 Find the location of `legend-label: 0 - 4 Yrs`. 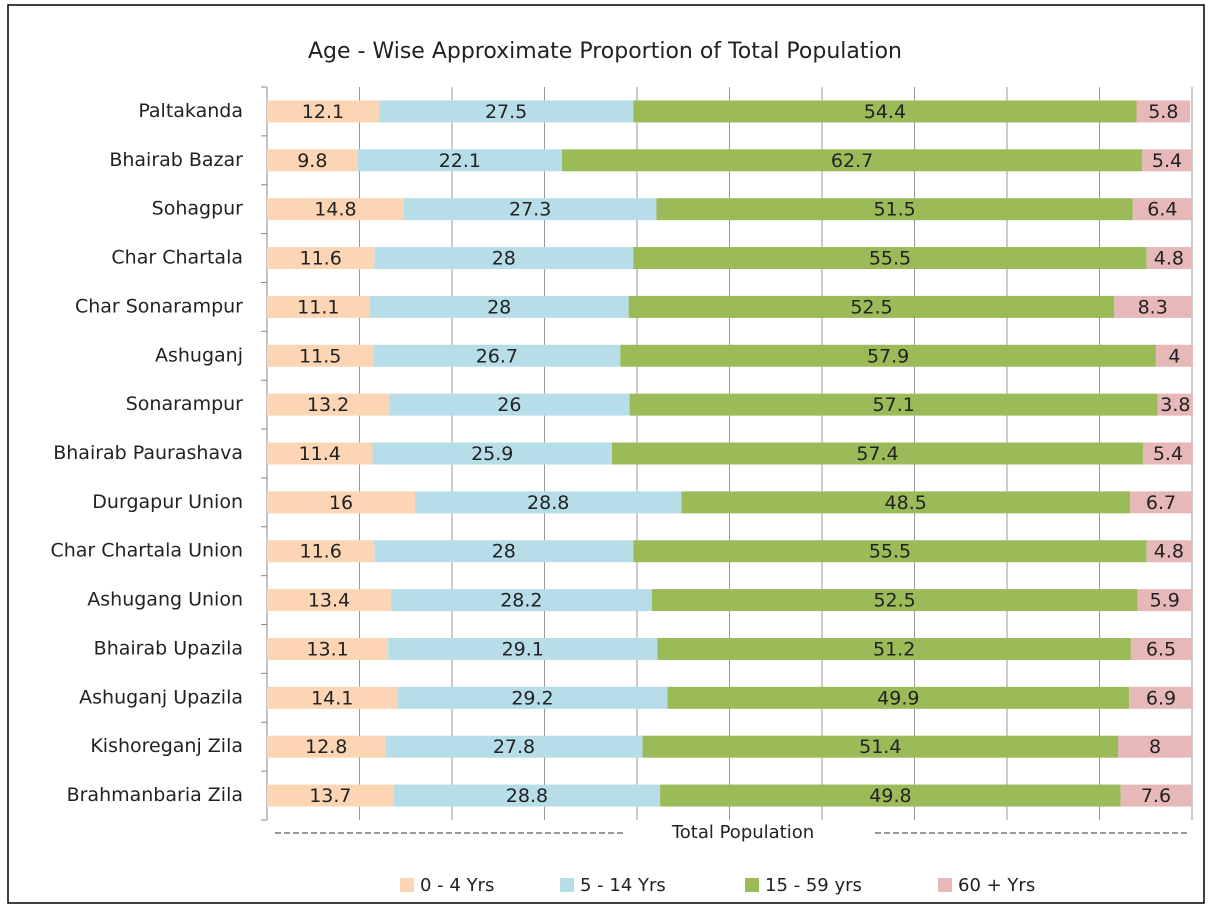

legend-label: 0 - 4 Yrs is located at coordinates (457, 885).